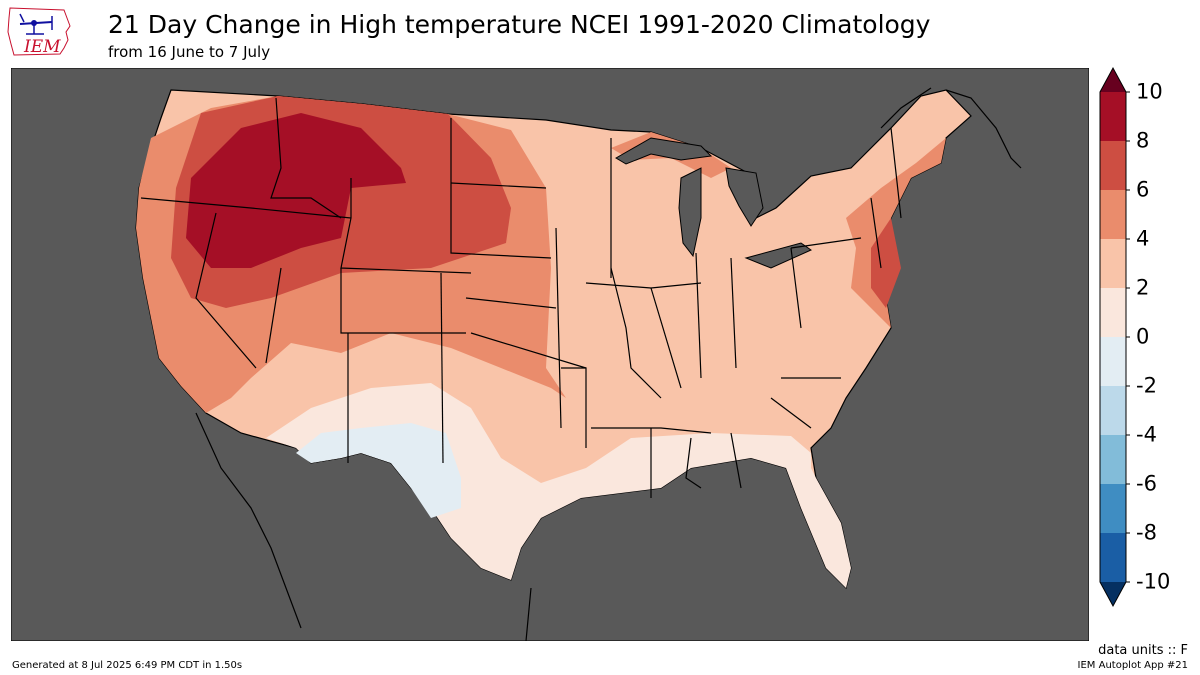  What do you see at coordinates (189, 52) in the screenshot?
I see `page-subtitle: from 16 June to 7 July` at bounding box center [189, 52].